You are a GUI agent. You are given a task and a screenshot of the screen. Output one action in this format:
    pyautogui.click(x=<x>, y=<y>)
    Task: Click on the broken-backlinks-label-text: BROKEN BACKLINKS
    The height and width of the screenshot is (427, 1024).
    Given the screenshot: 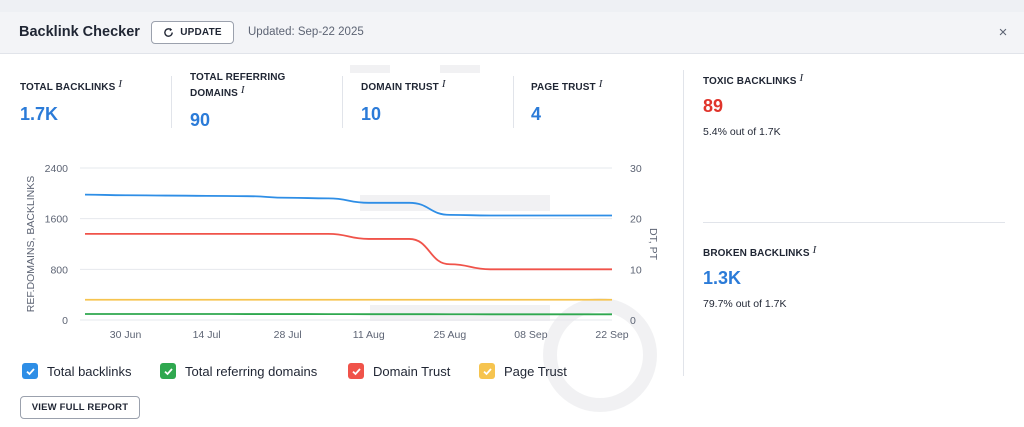 What is the action you would take?
    pyautogui.click(x=756, y=253)
    